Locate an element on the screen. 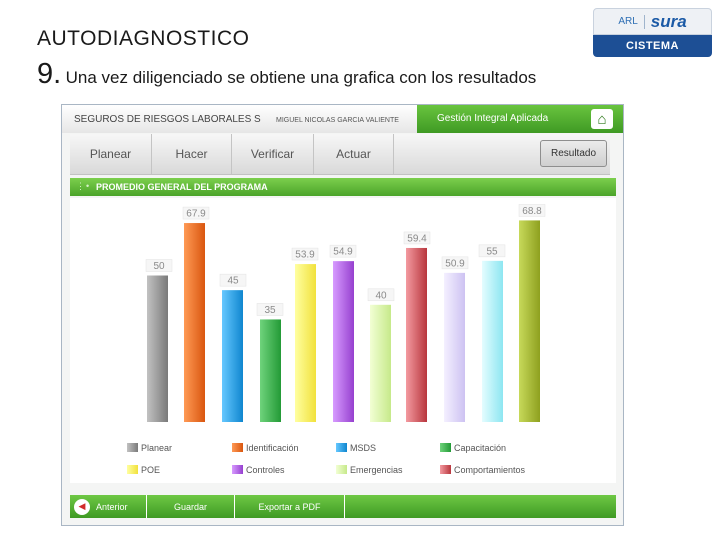 This screenshot has height=540, width=720. tab-planear: Planear is located at coordinates (111, 154).